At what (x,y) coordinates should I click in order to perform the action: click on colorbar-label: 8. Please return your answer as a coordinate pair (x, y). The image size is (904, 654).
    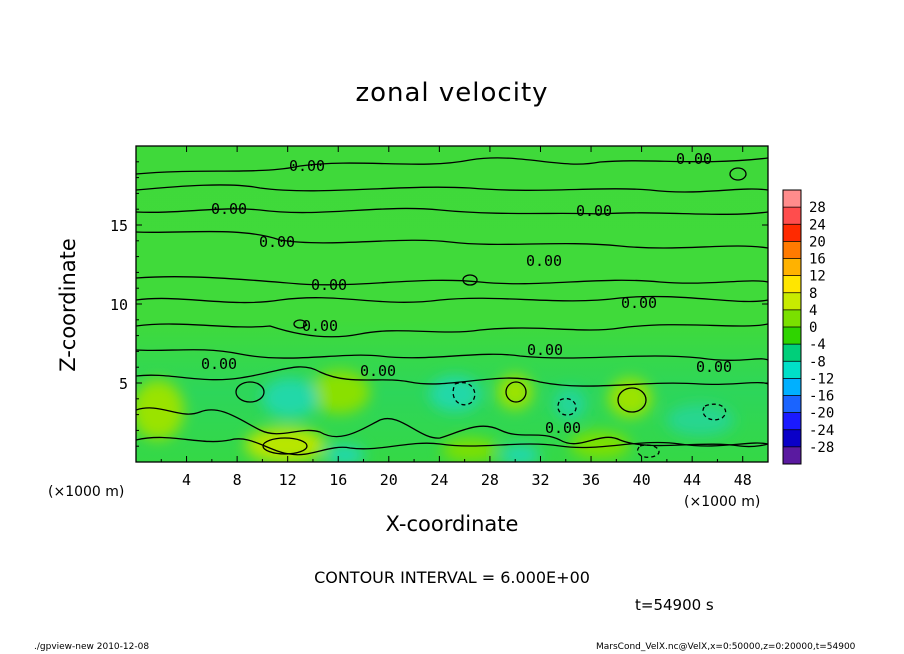
    Looking at the image, I should click on (813, 294).